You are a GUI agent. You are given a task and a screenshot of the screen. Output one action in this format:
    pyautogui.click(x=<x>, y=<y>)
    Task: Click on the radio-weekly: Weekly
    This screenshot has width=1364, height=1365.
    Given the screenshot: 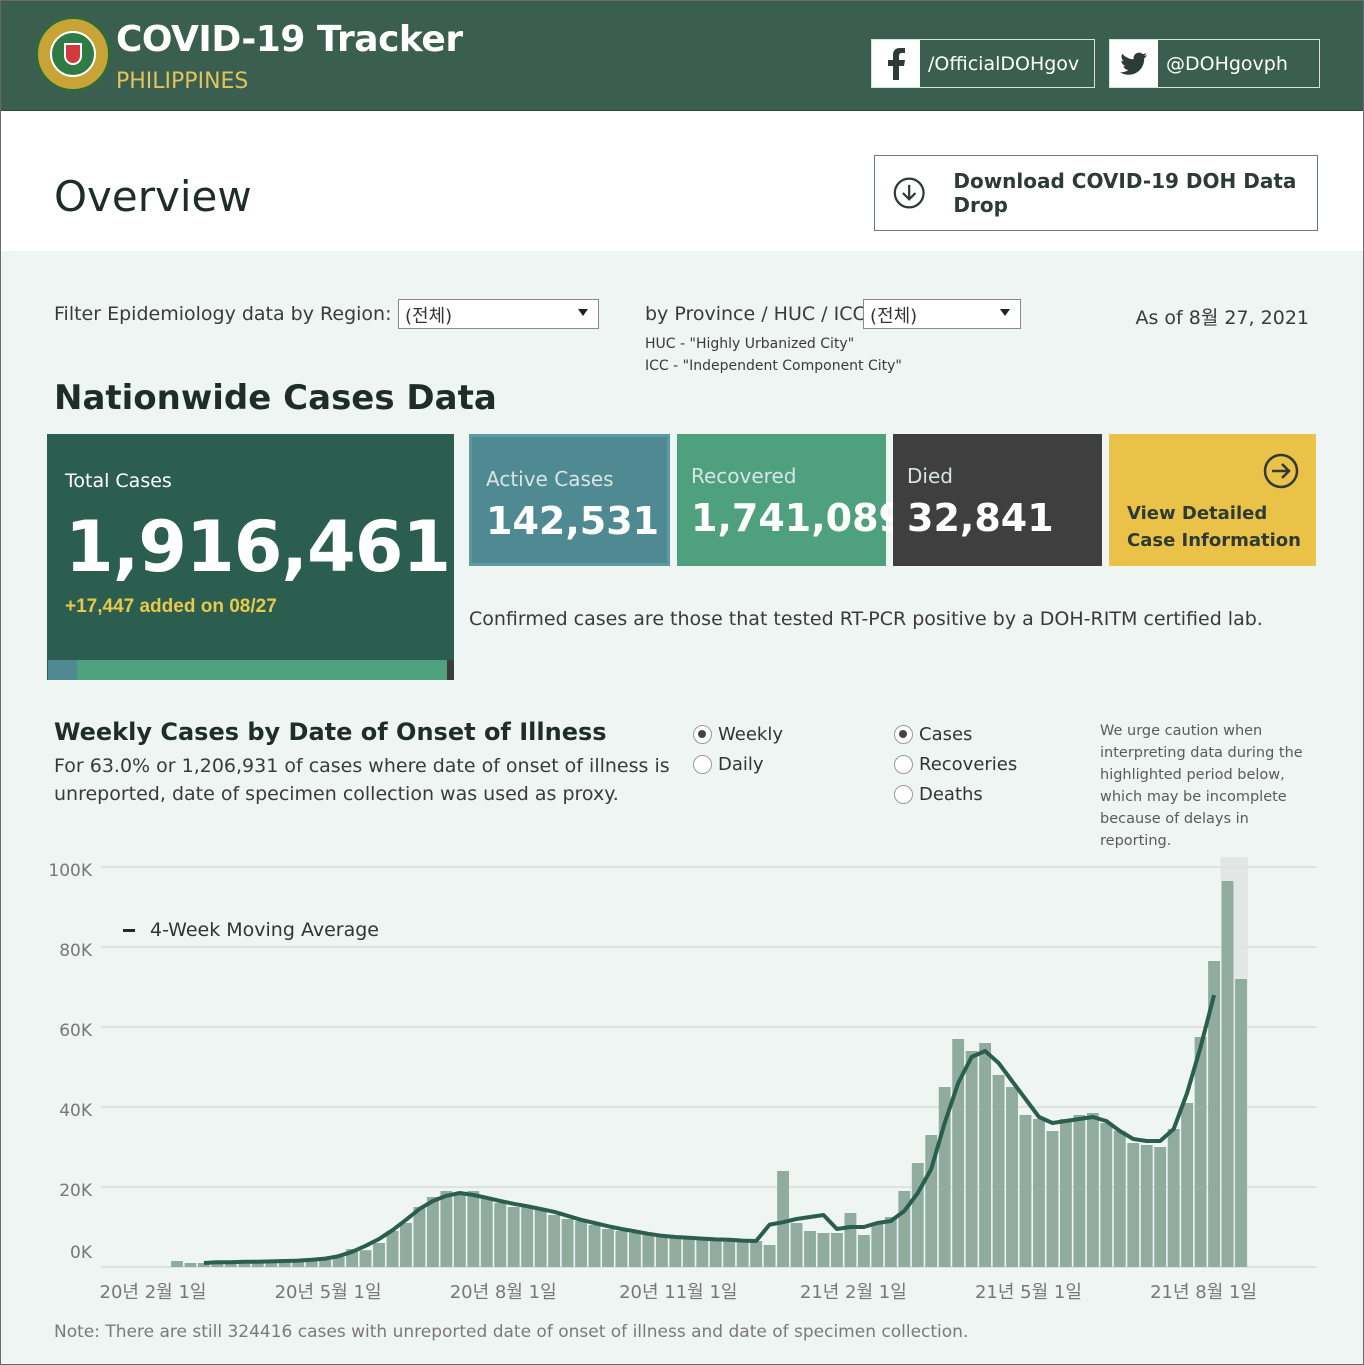 What is the action you would take?
    pyautogui.click(x=738, y=734)
    